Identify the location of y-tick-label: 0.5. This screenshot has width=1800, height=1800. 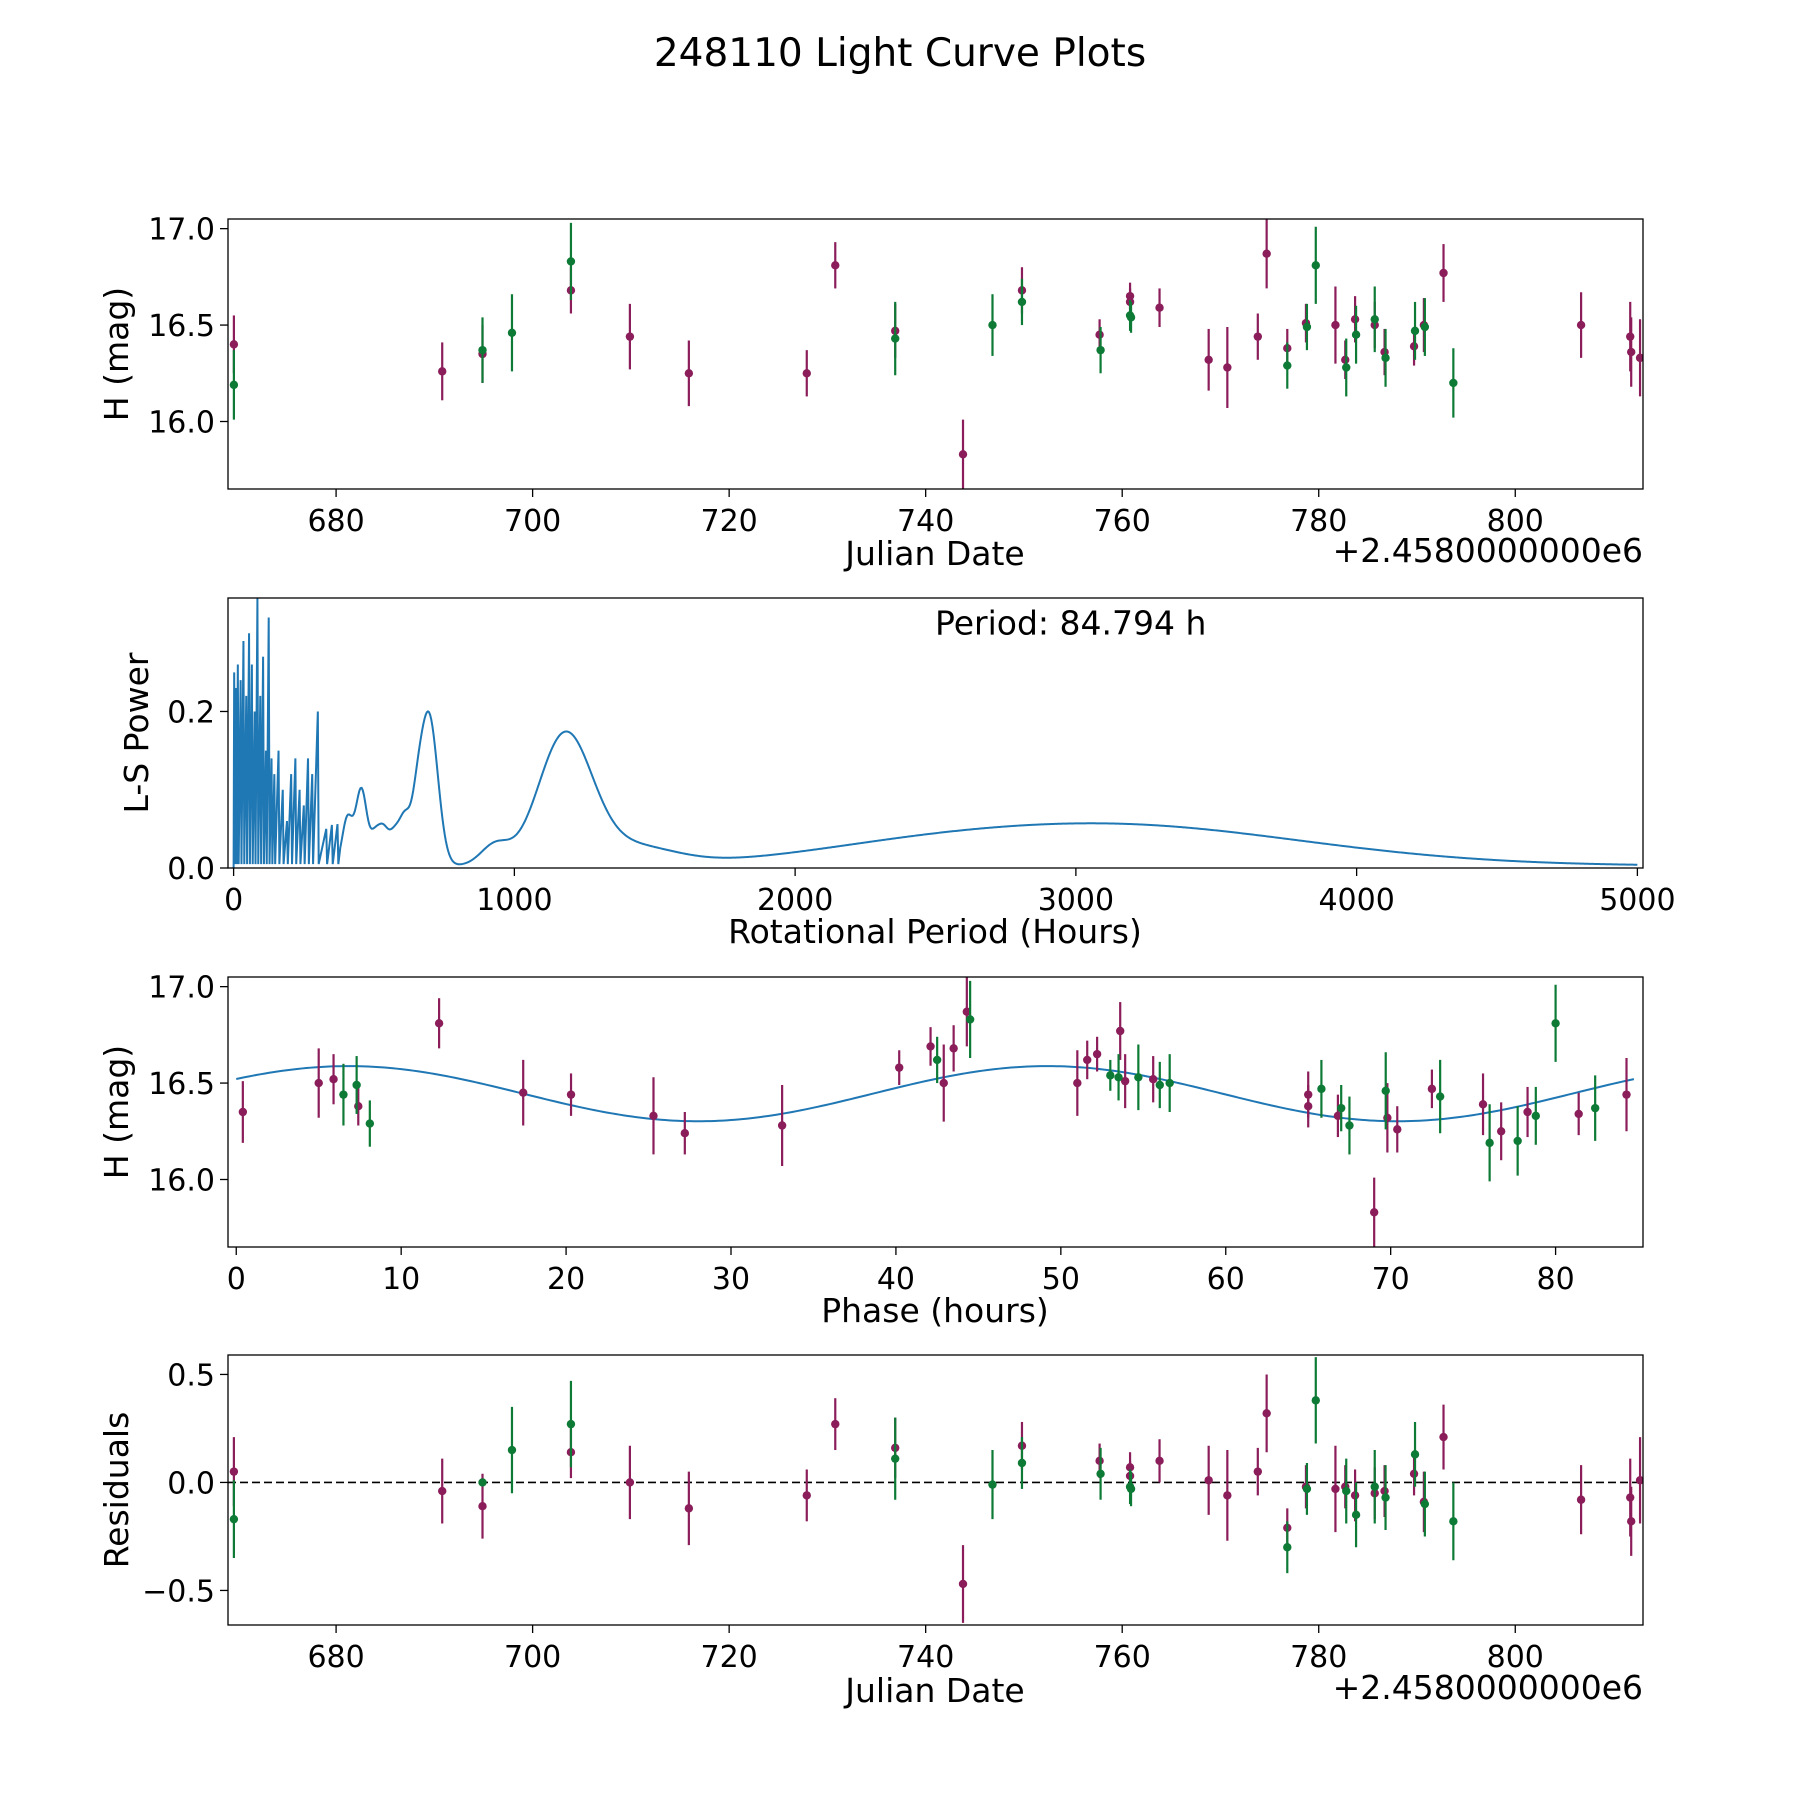
(191, 1375).